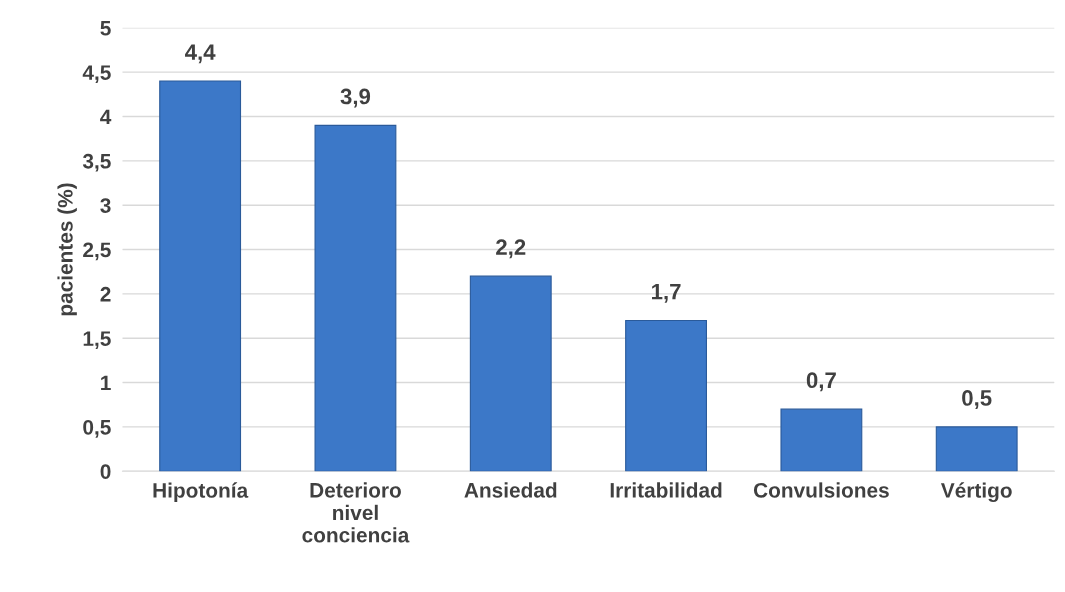 This screenshot has height=592, width=1065. Describe the element at coordinates (356, 512) in the screenshot. I see `x-tick-label: Deterioro nivel conciencia` at that location.